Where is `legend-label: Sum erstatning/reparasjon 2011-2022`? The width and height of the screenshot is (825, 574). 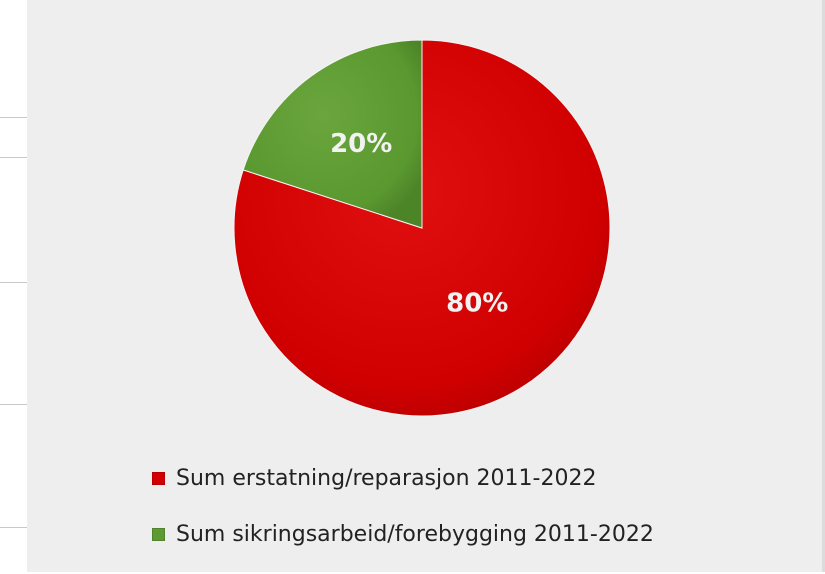
legend-label: Sum erstatning/reparasjon 2011-2022 is located at coordinates (386, 478).